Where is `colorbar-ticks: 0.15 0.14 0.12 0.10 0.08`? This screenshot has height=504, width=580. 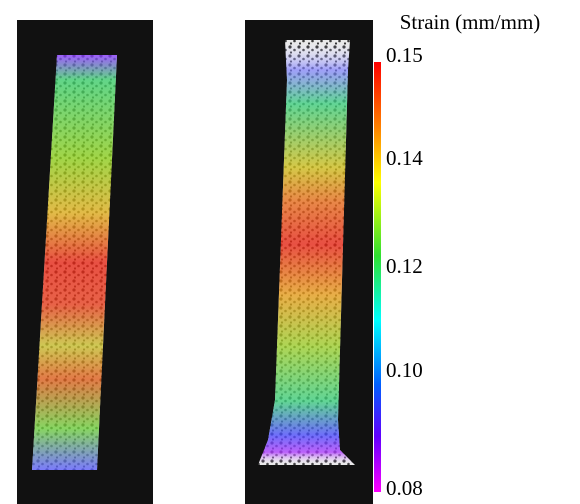 colorbar-ticks: 0.15 0.14 0.12 0.10 0.08 is located at coordinates (404, 271).